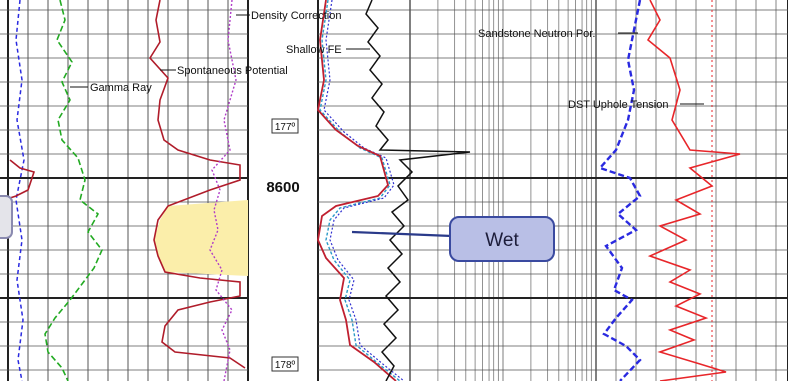 This screenshot has width=788, height=381. I want to click on sandstone-neutron-label: Sandstone Neutron Por., so click(536, 34).